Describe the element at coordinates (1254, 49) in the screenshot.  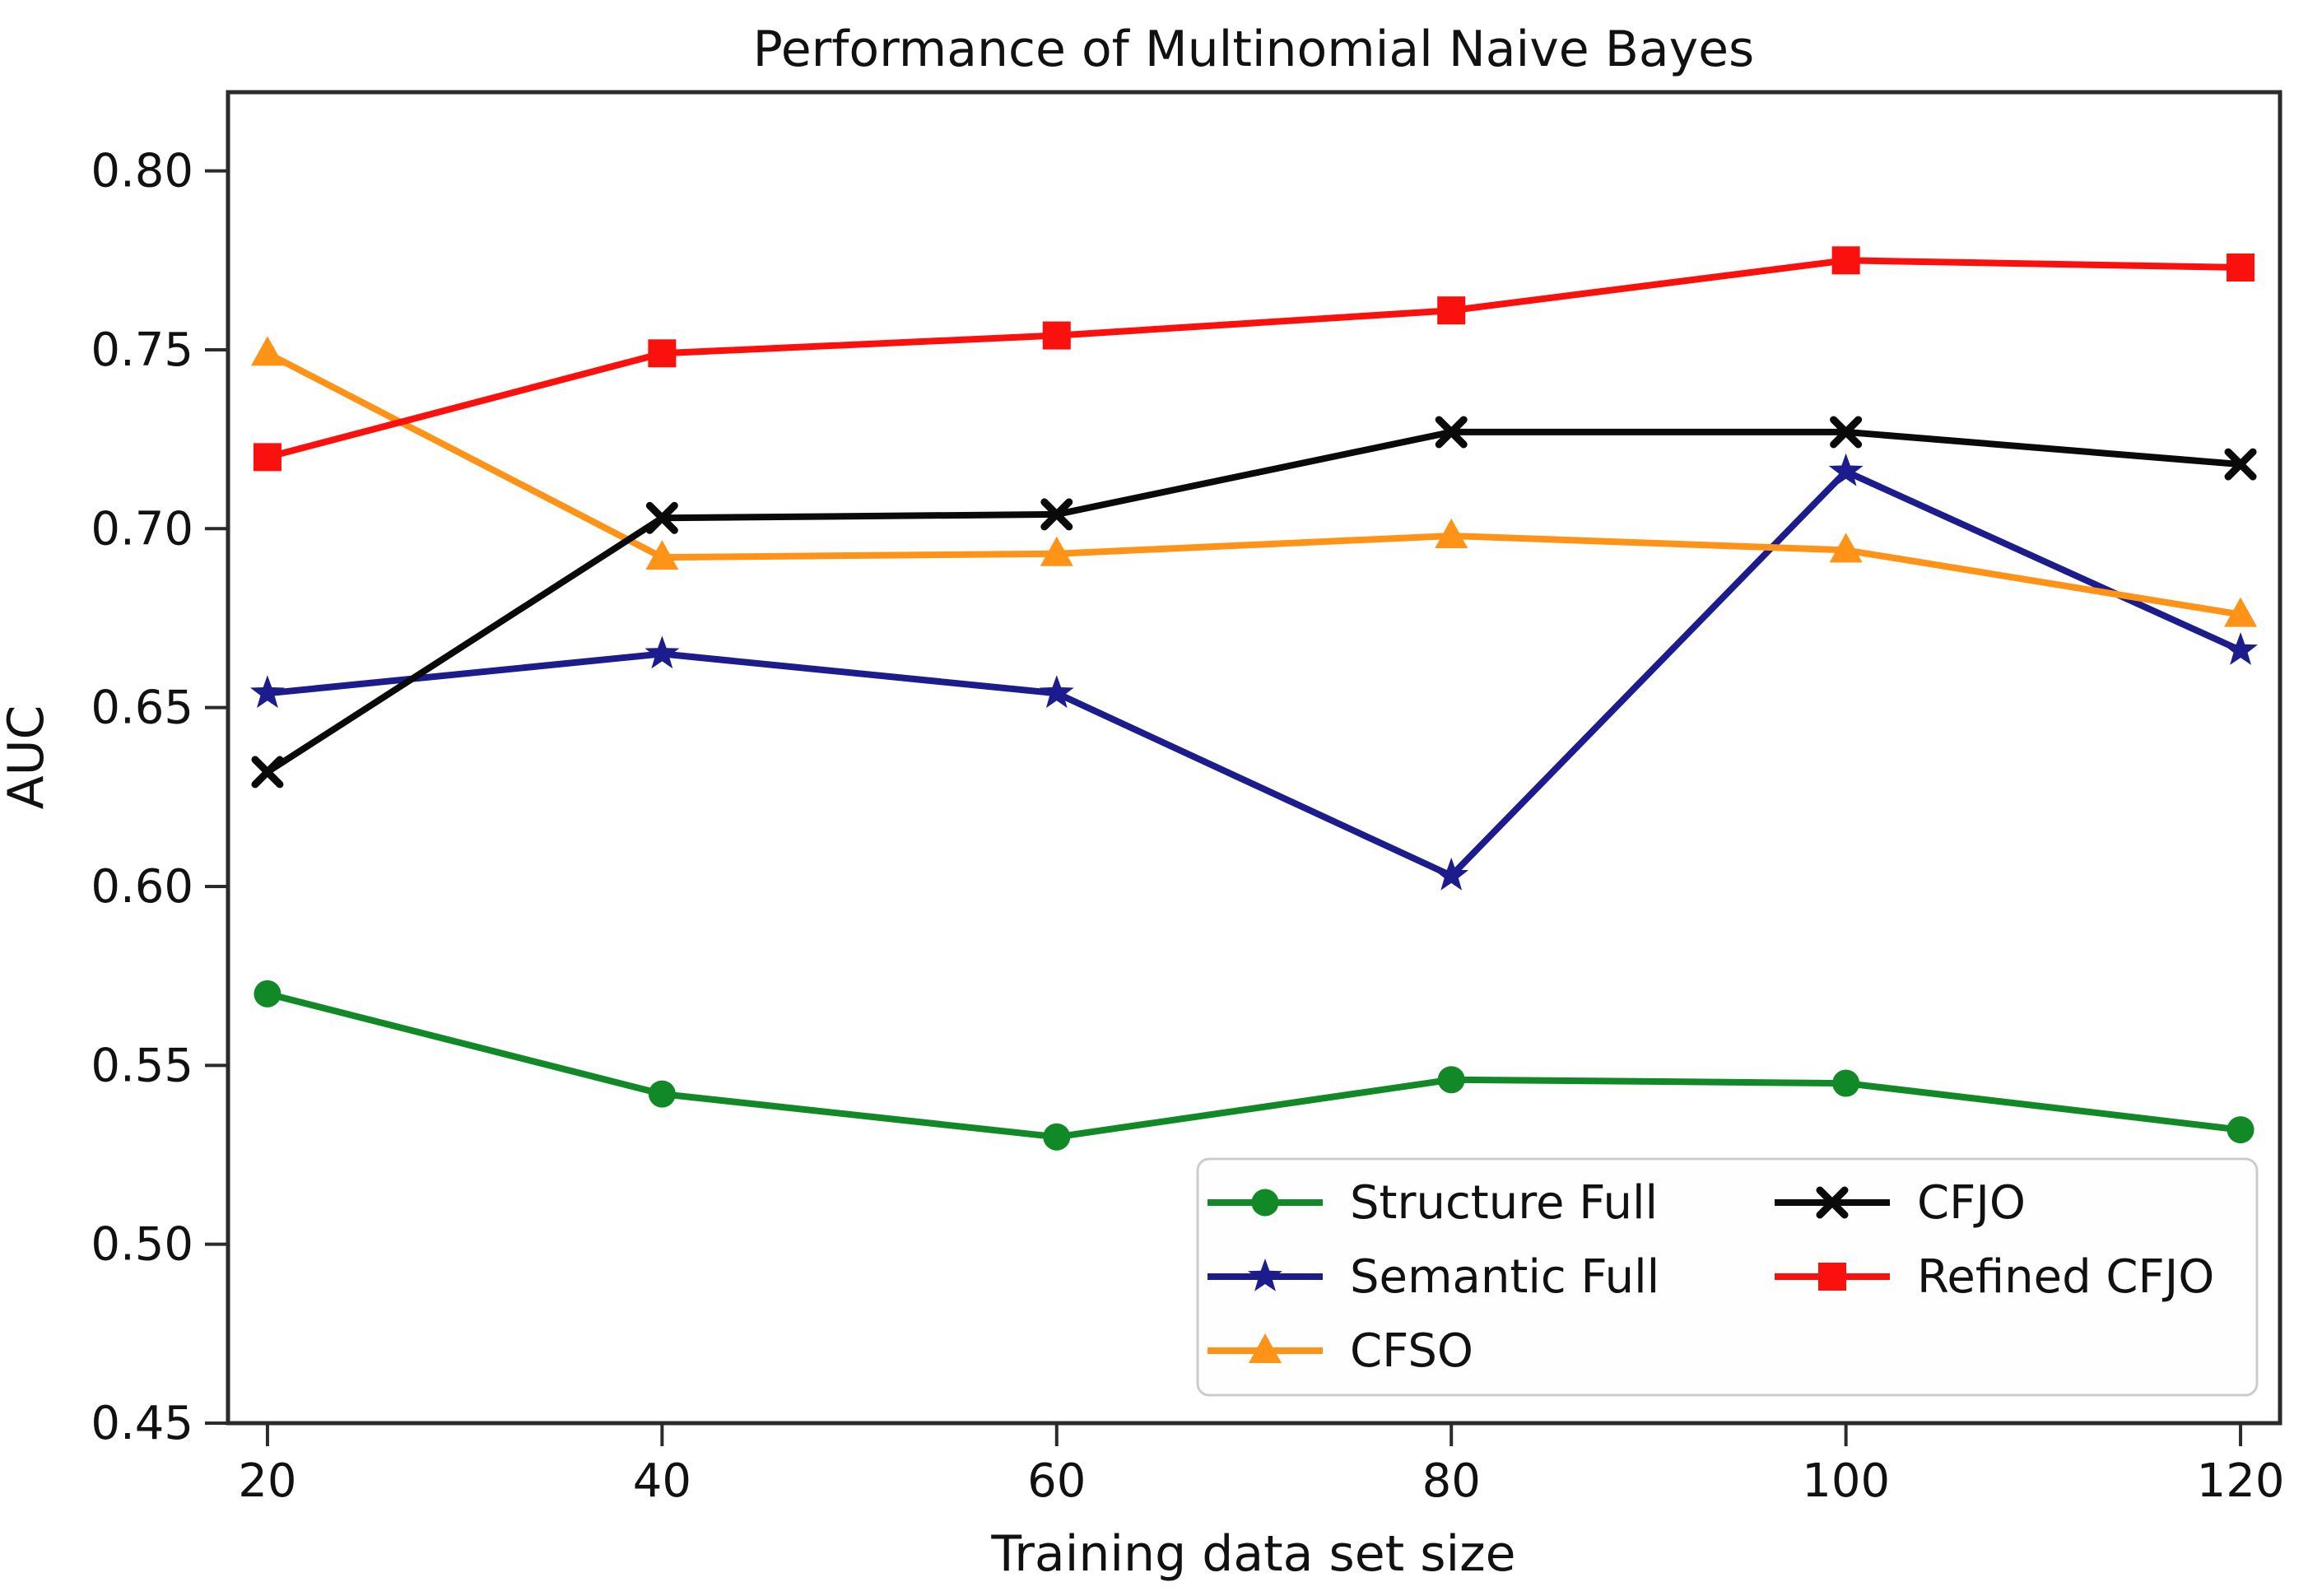
I see `chart-title: Performance of Multinomial Naive Bayes` at that location.